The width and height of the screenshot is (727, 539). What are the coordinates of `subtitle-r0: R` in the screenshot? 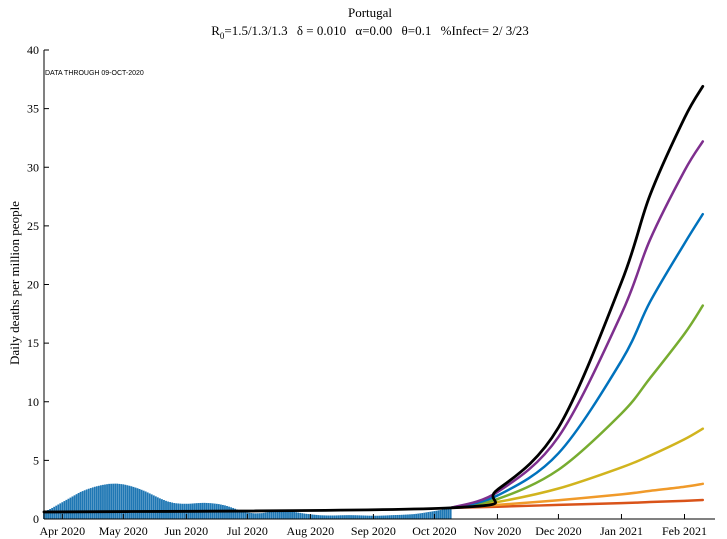 It's located at (215, 30).